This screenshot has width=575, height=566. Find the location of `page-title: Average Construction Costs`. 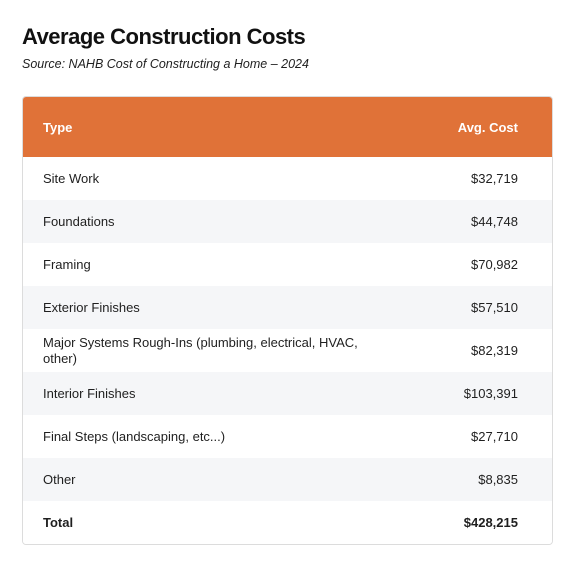

page-title: Average Construction Costs is located at coordinates (164, 36).